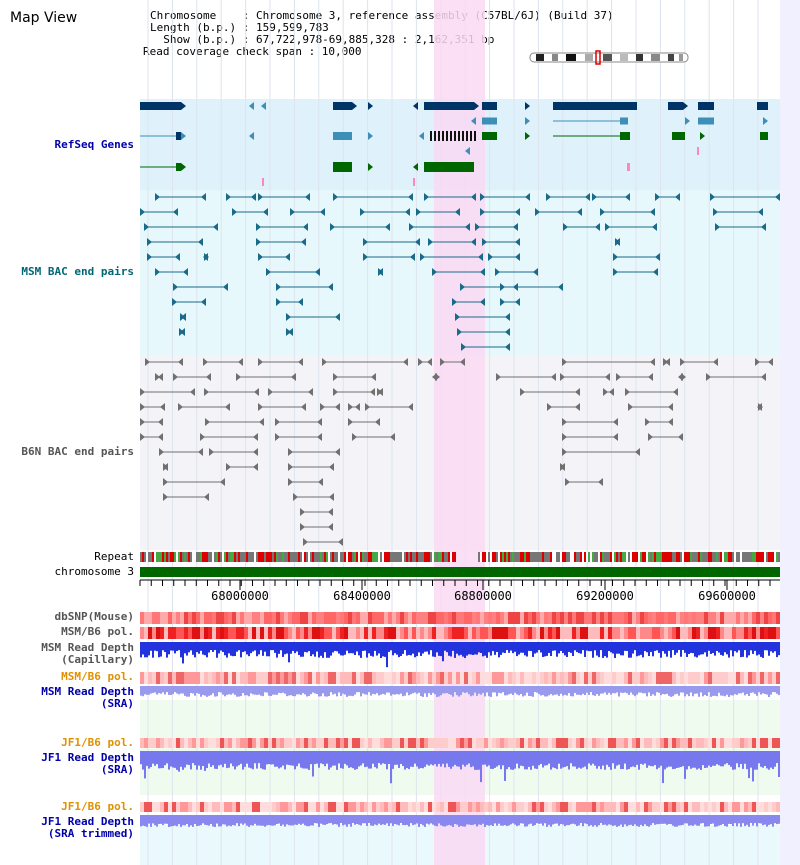 Image resolution: width=800 pixels, height=865 pixels. What do you see at coordinates (625, 136) in the screenshot?
I see `gene-block` at bounding box center [625, 136].